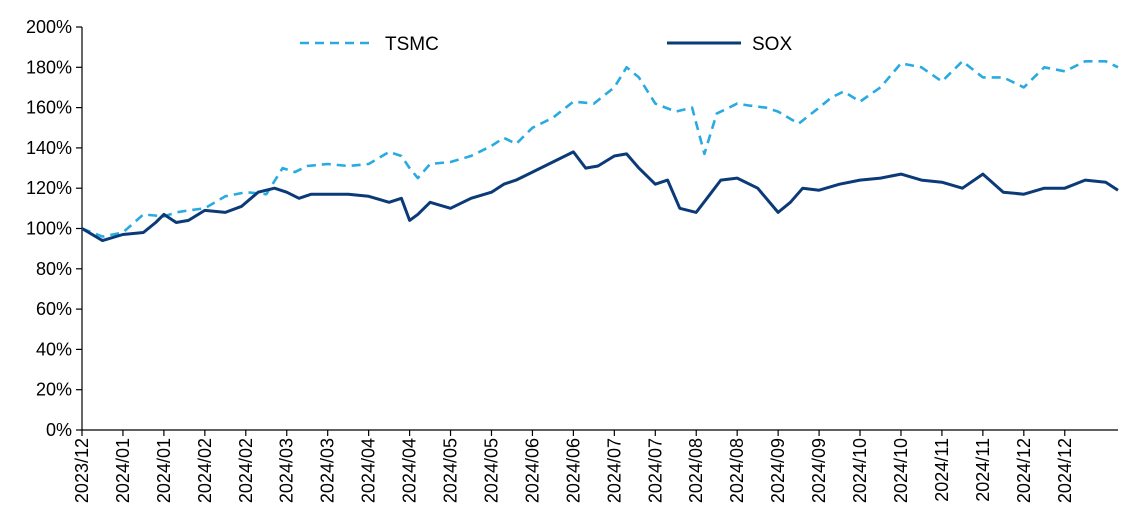  What do you see at coordinates (54, 269) in the screenshot?
I see `y-tick-label: 80%` at bounding box center [54, 269].